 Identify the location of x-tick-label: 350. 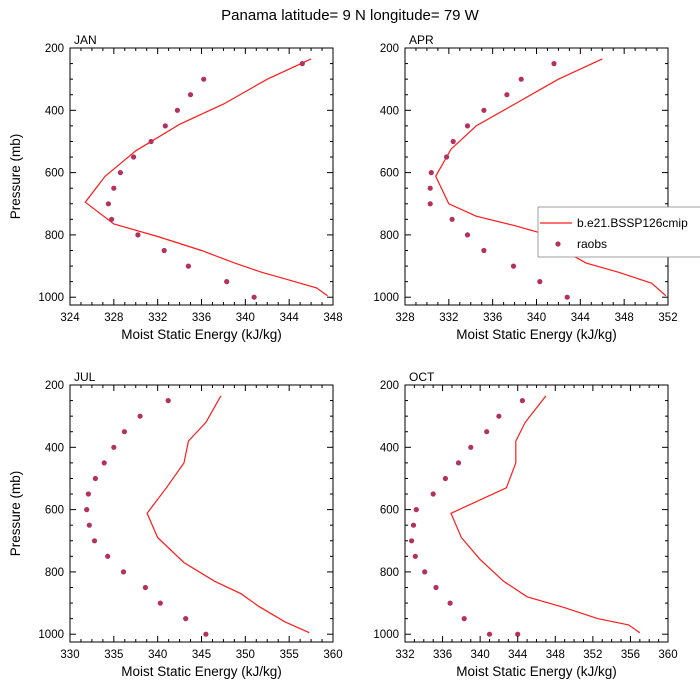
(245, 655).